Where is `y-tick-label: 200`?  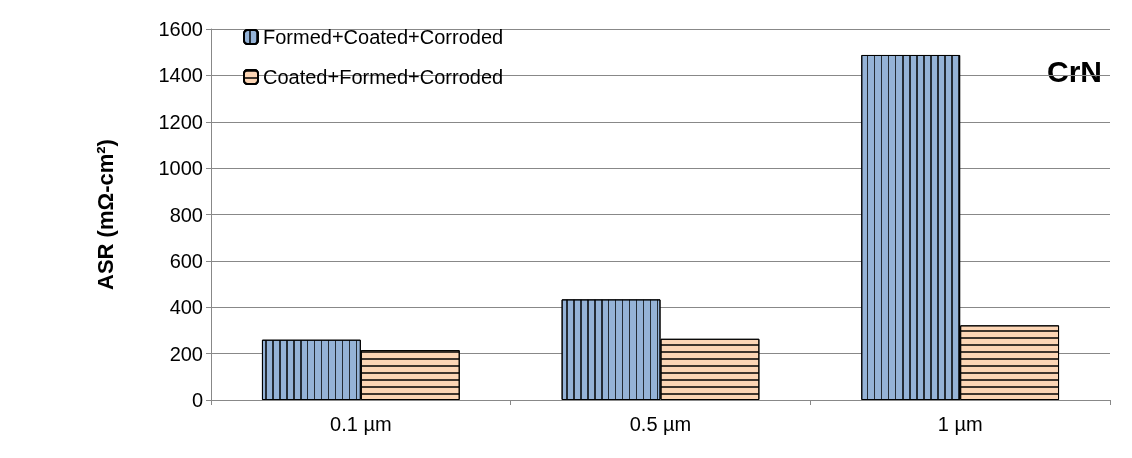
y-tick-label: 200 is located at coordinates (186, 353).